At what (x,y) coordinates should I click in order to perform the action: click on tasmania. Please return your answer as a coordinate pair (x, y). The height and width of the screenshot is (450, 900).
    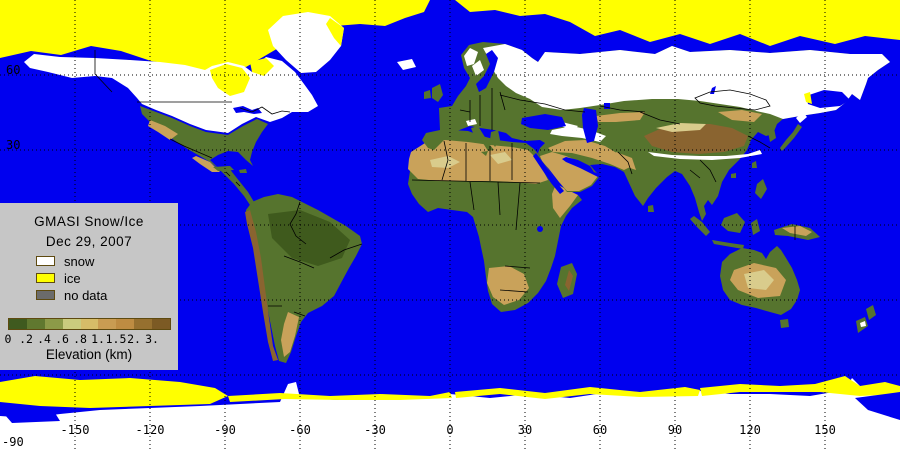
    Looking at the image, I should click on (784, 323).